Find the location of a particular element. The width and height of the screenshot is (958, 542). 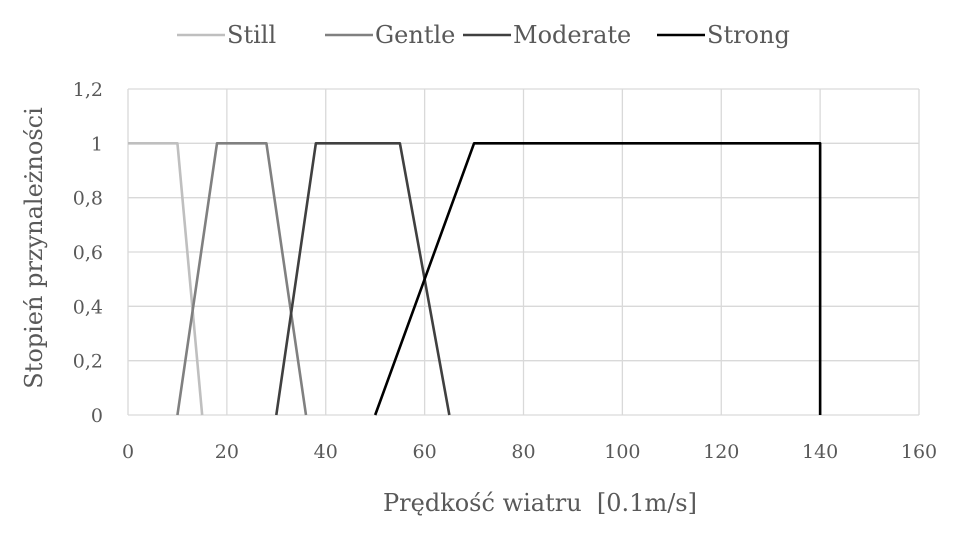

x-tick-label: 60 is located at coordinates (425, 452).